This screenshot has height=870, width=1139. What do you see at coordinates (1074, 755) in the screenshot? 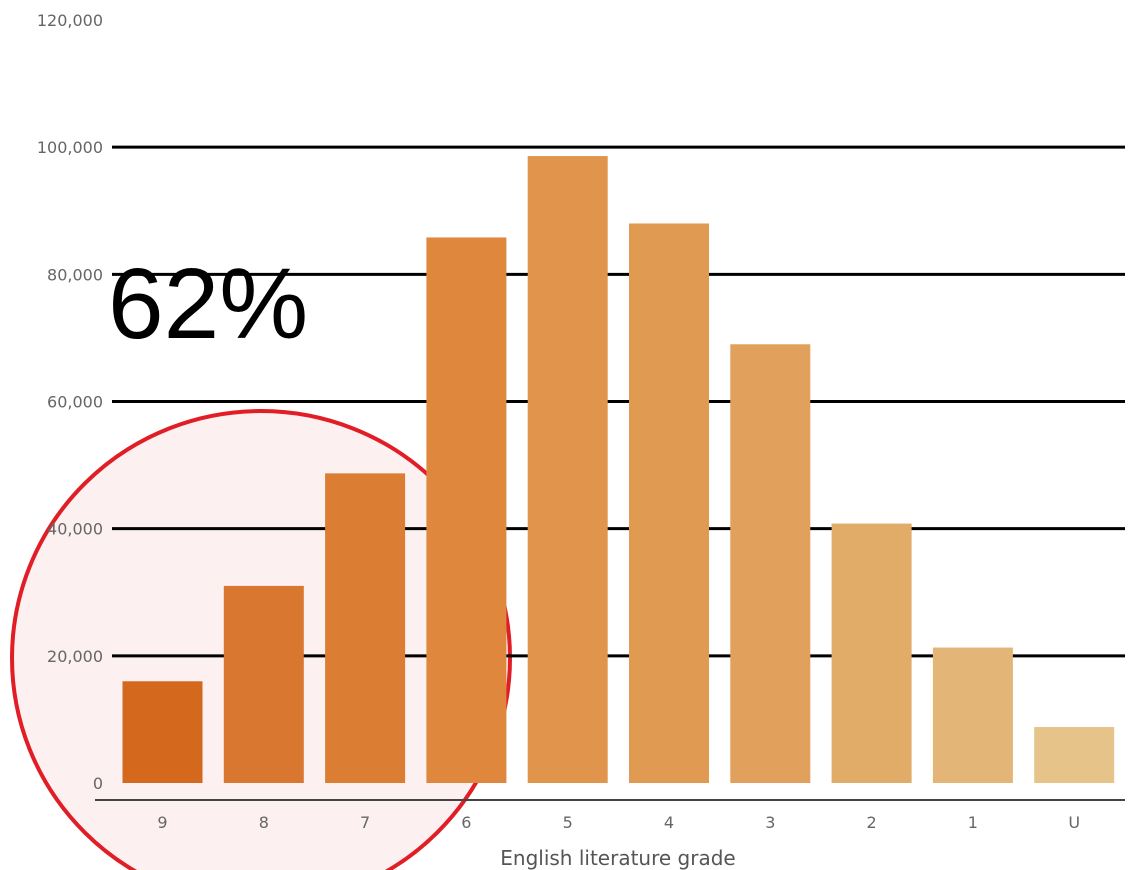
I see `bar-U` at bounding box center [1074, 755].